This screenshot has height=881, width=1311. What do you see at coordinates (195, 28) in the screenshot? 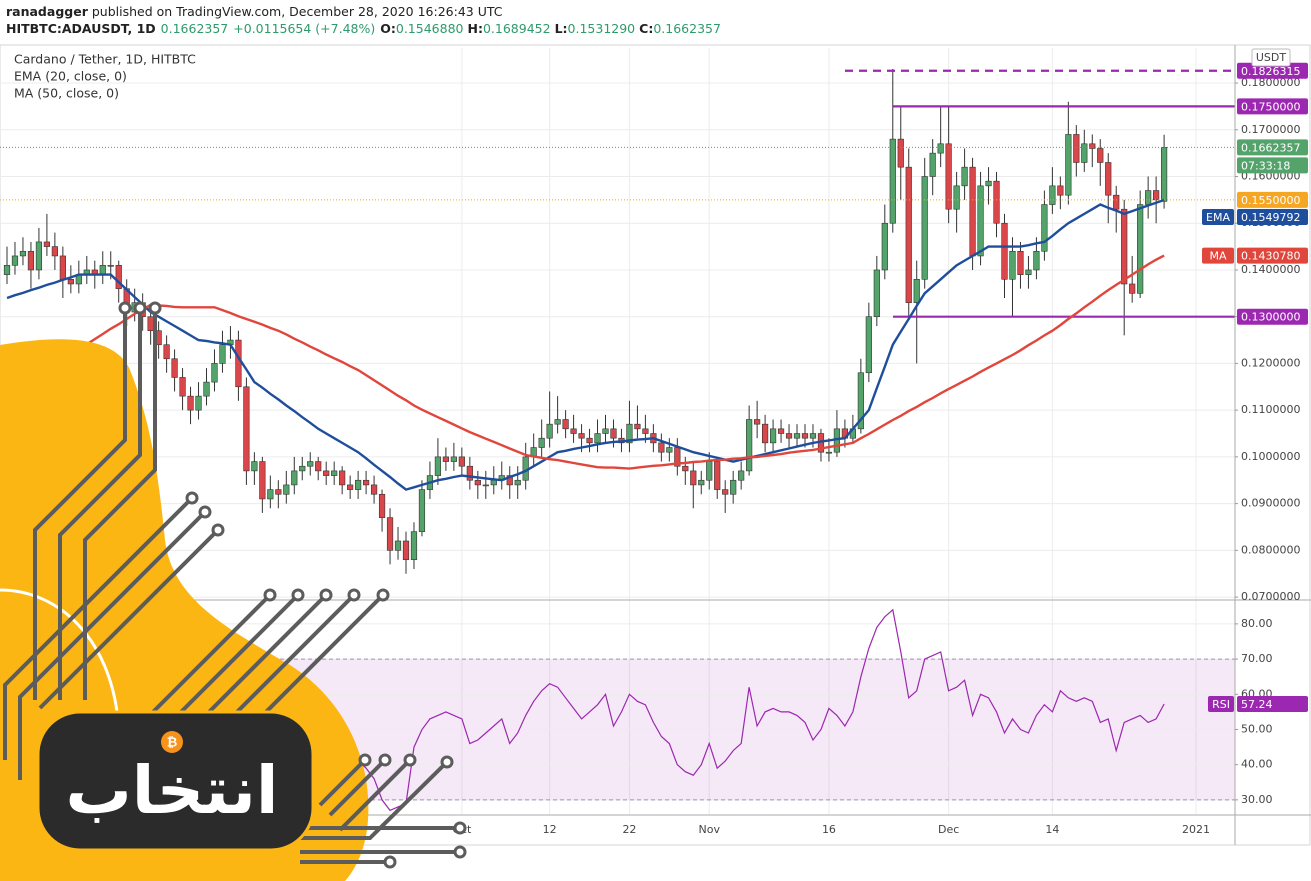
I see `price: 0.1662357` at bounding box center [195, 28].